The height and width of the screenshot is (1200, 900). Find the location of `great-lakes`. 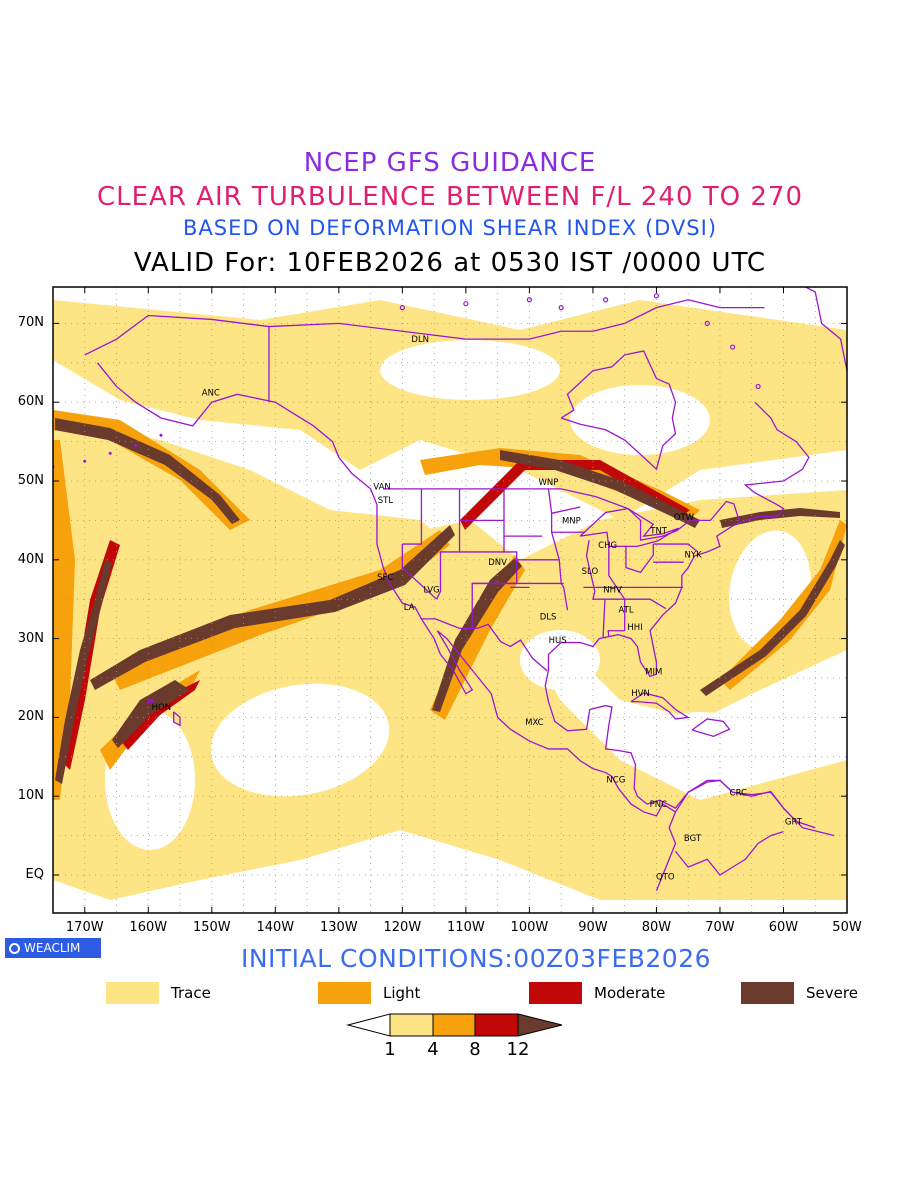

great-lakes is located at coordinates (629, 527).